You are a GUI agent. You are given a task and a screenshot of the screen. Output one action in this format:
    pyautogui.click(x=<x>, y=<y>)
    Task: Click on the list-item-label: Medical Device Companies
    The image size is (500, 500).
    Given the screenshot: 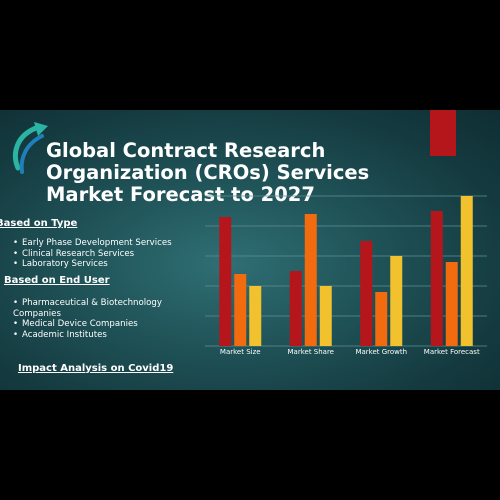 What is the action you would take?
    pyautogui.click(x=80, y=324)
    